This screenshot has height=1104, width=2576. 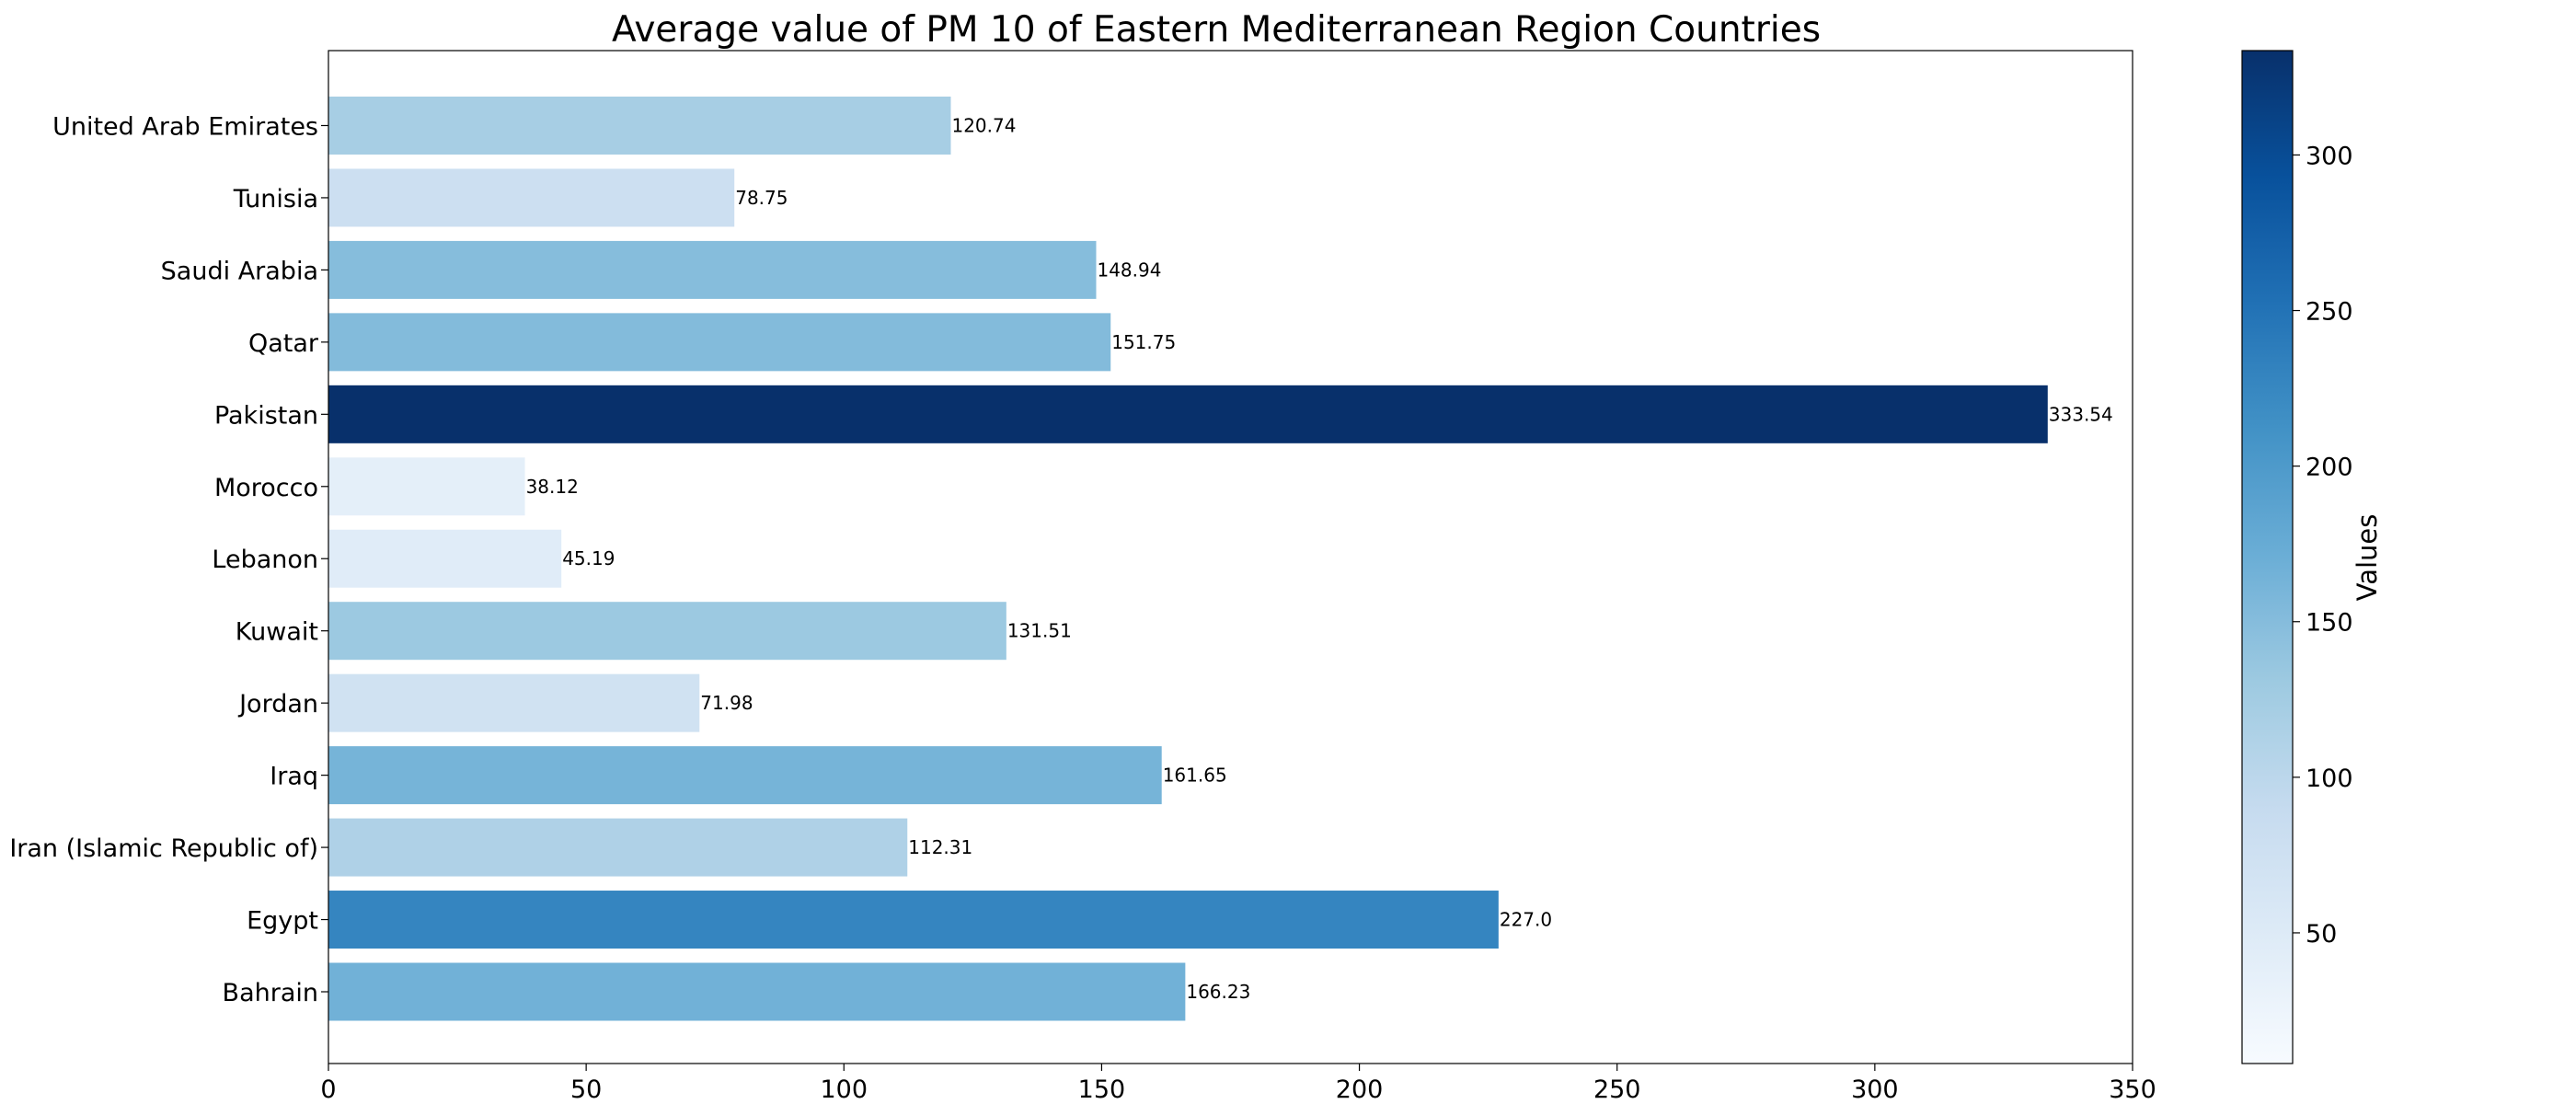 What do you see at coordinates (2329, 779) in the screenshot?
I see `colorbar-tick-label: 100` at bounding box center [2329, 779].